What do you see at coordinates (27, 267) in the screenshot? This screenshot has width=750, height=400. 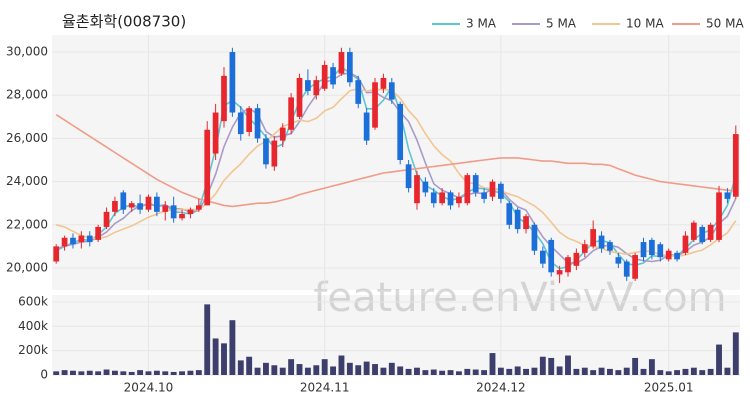 I see `y-tick-label: 20,000` at bounding box center [27, 267].